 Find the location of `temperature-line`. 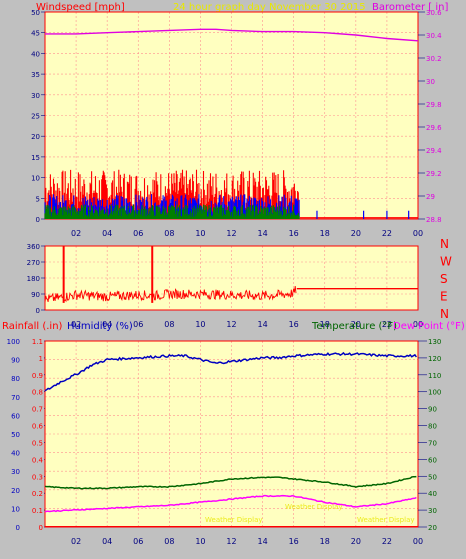

temperature-line is located at coordinates (230, 482).